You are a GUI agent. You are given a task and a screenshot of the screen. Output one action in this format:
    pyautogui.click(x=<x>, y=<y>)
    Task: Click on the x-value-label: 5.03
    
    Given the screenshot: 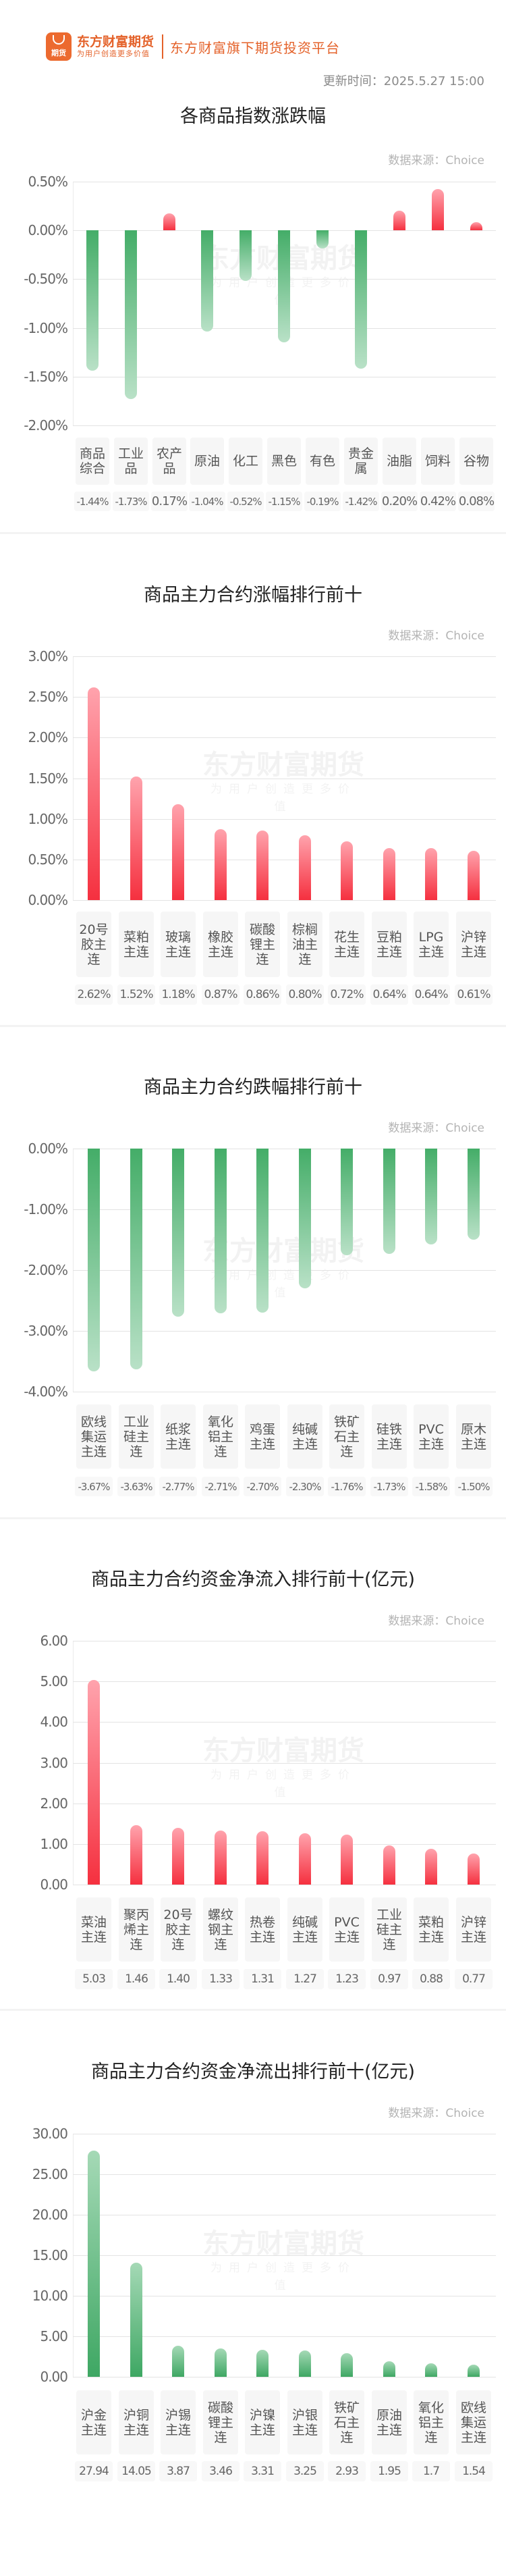 What is the action you would take?
    pyautogui.click(x=94, y=1979)
    